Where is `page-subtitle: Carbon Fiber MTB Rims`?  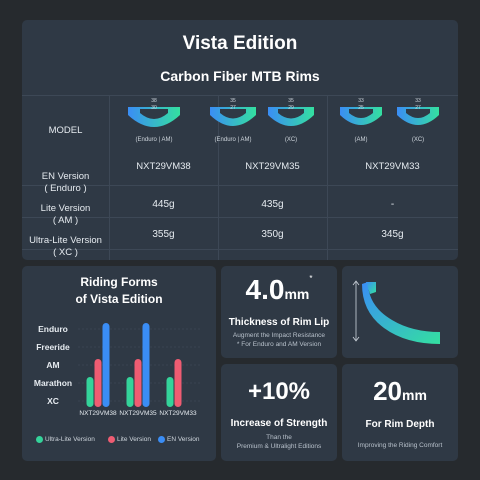
page-subtitle: Carbon Fiber MTB Rims is located at coordinates (240, 76).